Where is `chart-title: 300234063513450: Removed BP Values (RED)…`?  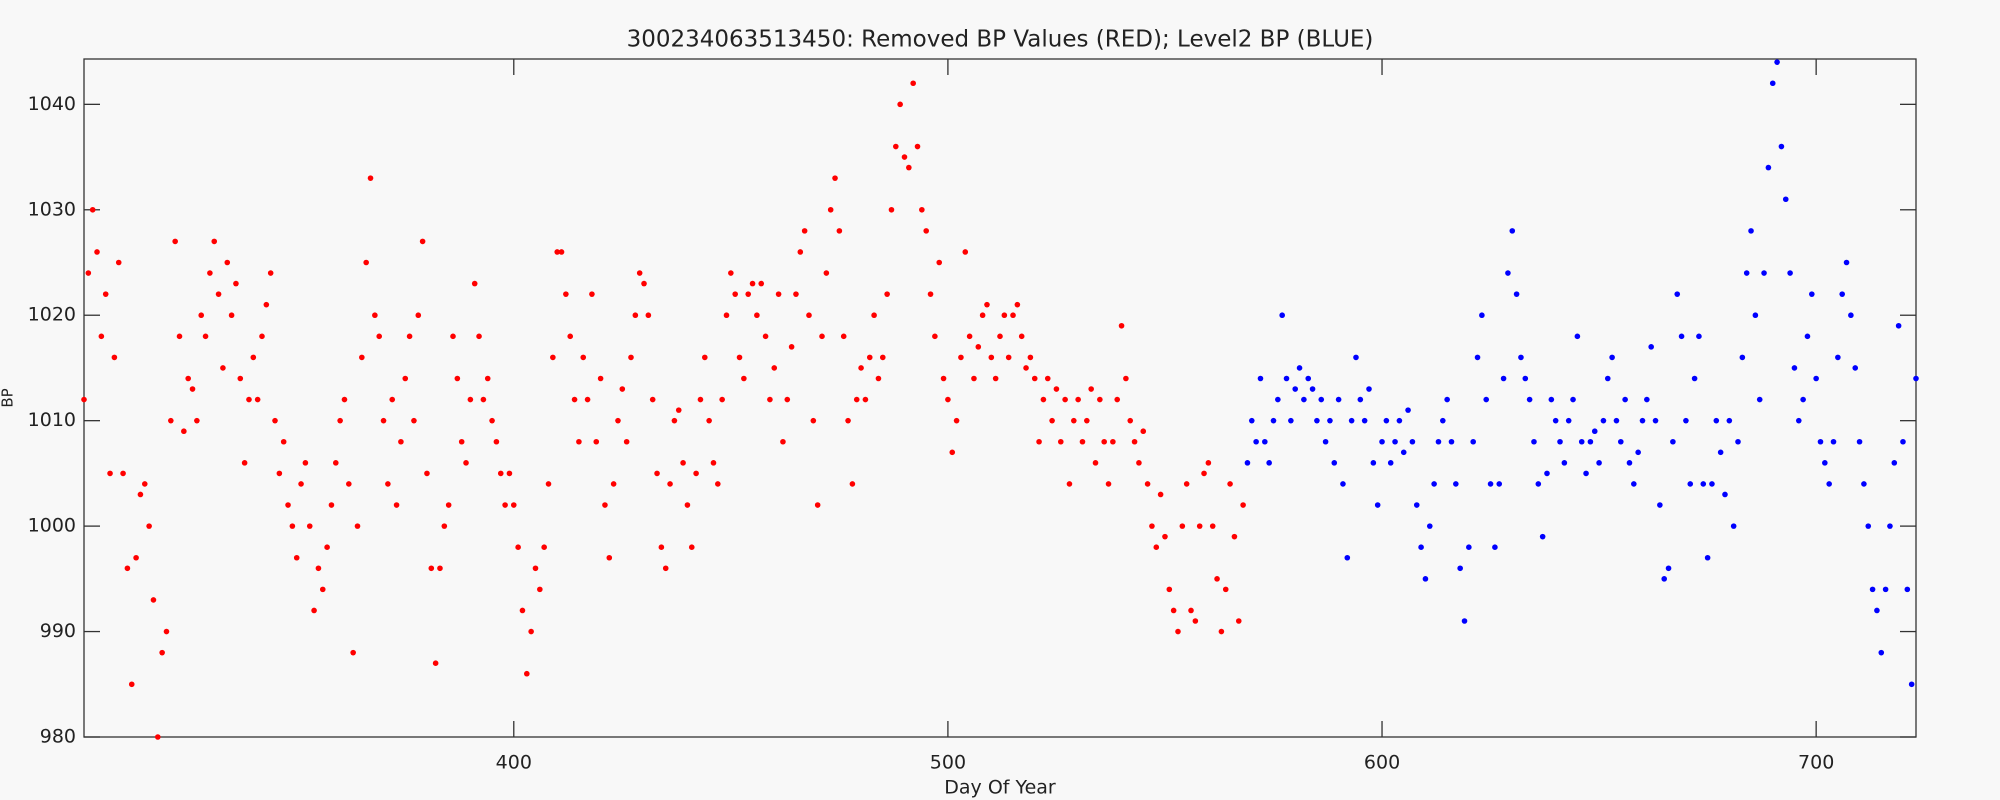 chart-title: 300234063513450: Removed BP Values (RED)… is located at coordinates (1000, 40).